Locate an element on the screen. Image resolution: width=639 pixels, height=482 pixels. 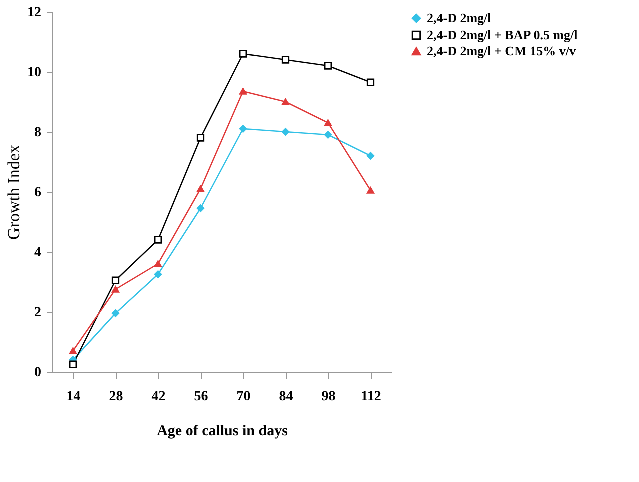
y-tick-label: 10 is located at coordinates (35, 73).